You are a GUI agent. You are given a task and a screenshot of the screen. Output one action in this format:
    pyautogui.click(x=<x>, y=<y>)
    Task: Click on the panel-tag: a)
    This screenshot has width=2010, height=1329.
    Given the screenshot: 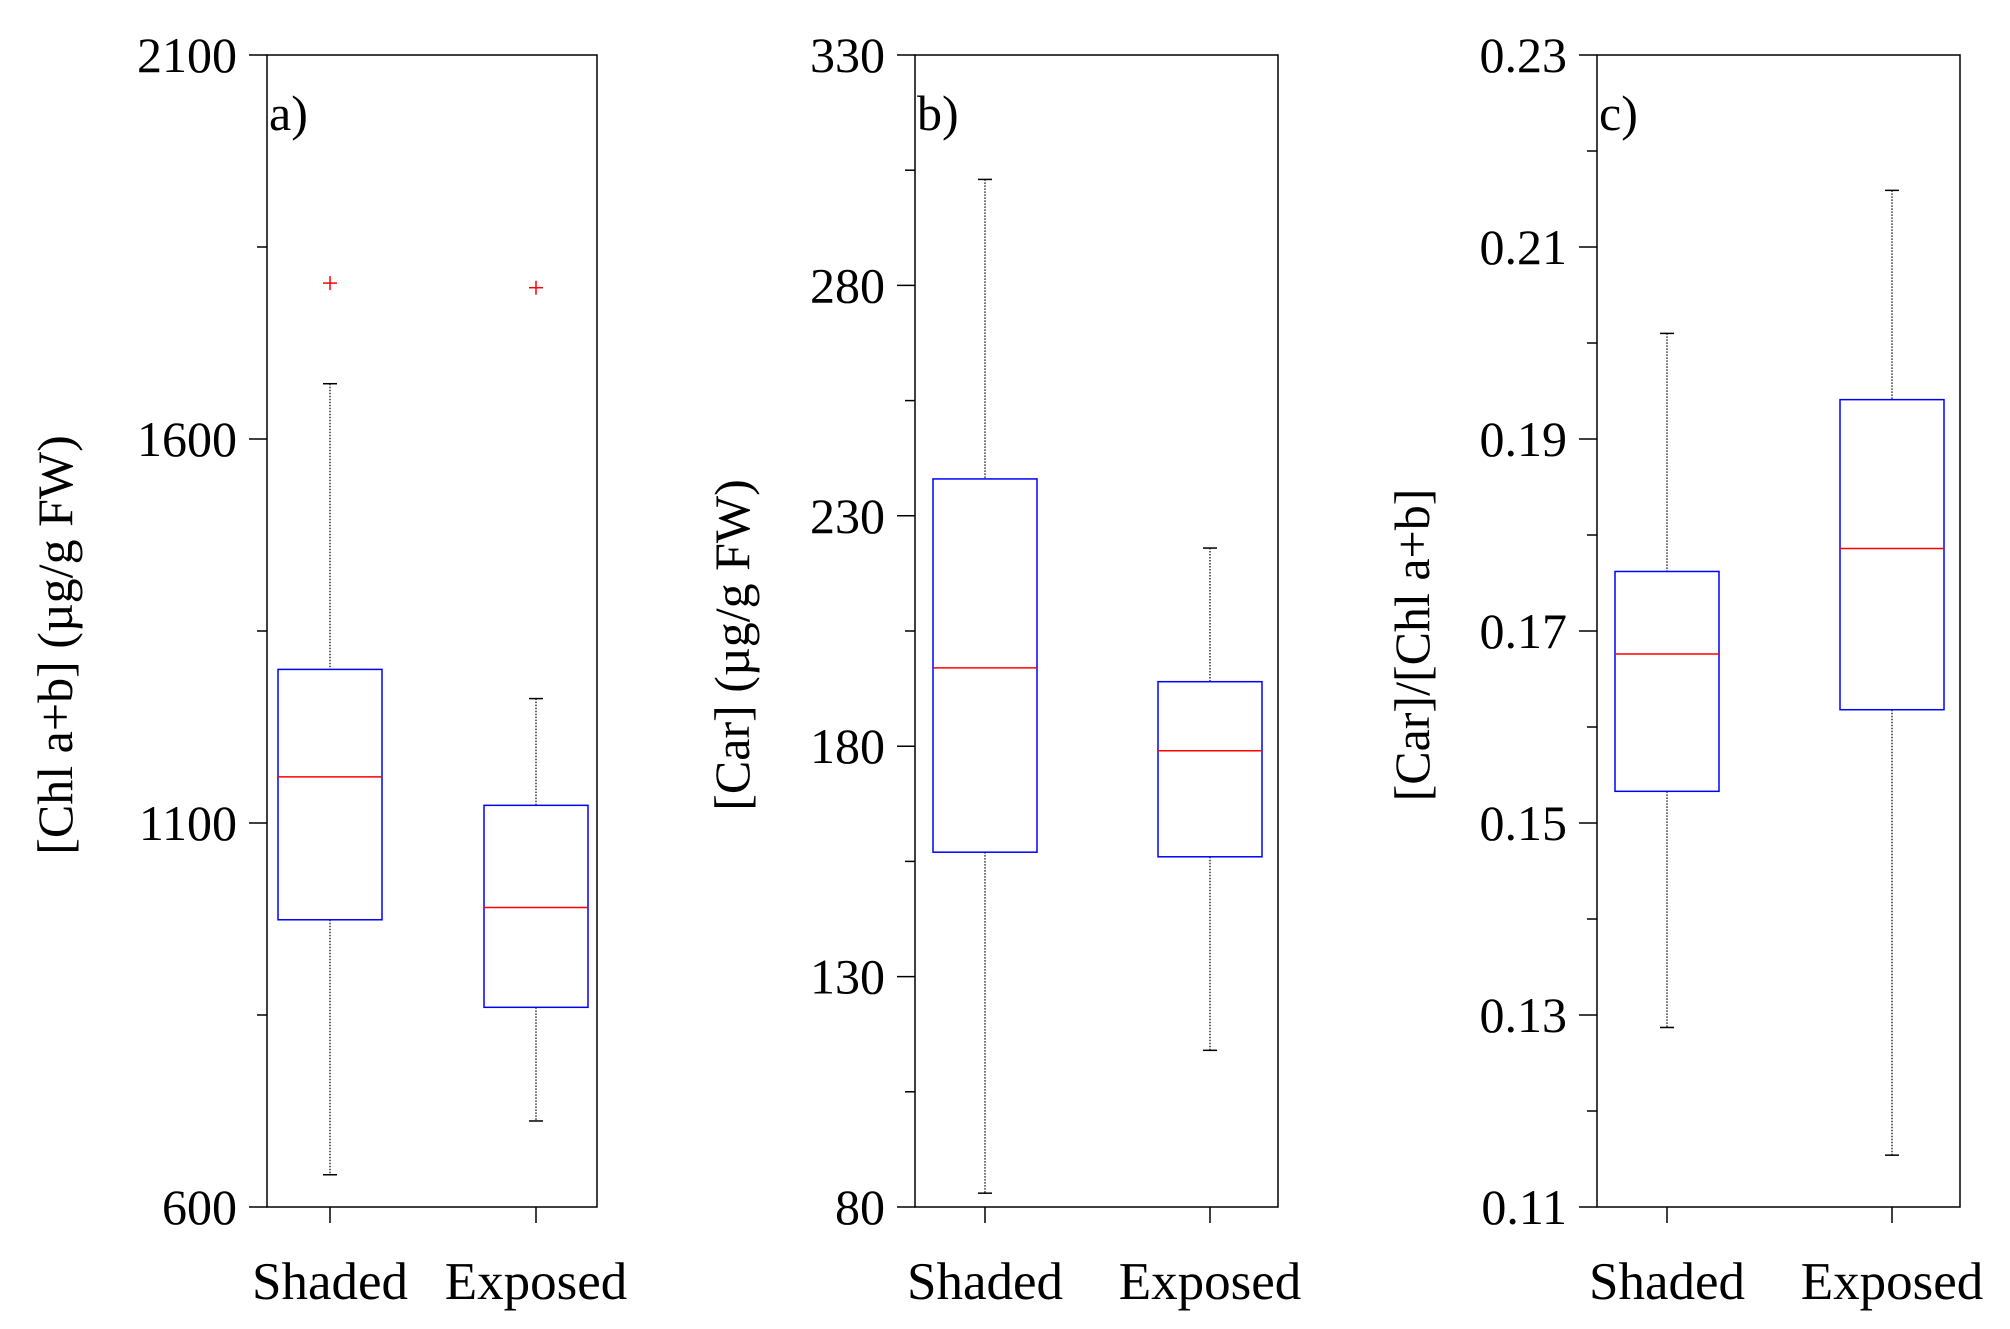 What is the action you would take?
    pyautogui.click(x=288, y=113)
    